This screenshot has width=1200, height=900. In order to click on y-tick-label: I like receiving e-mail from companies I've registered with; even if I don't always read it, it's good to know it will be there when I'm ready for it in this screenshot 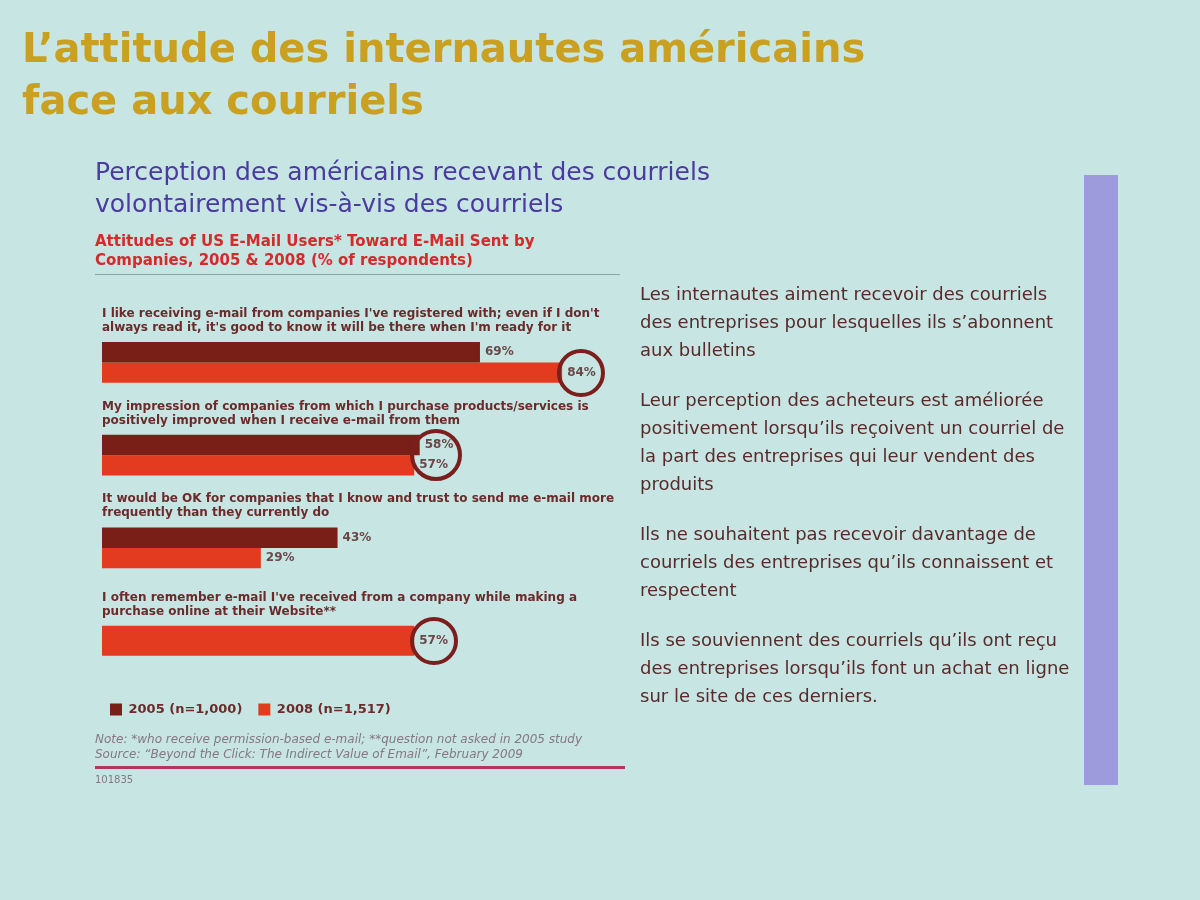, I will do `click(351, 319)`.